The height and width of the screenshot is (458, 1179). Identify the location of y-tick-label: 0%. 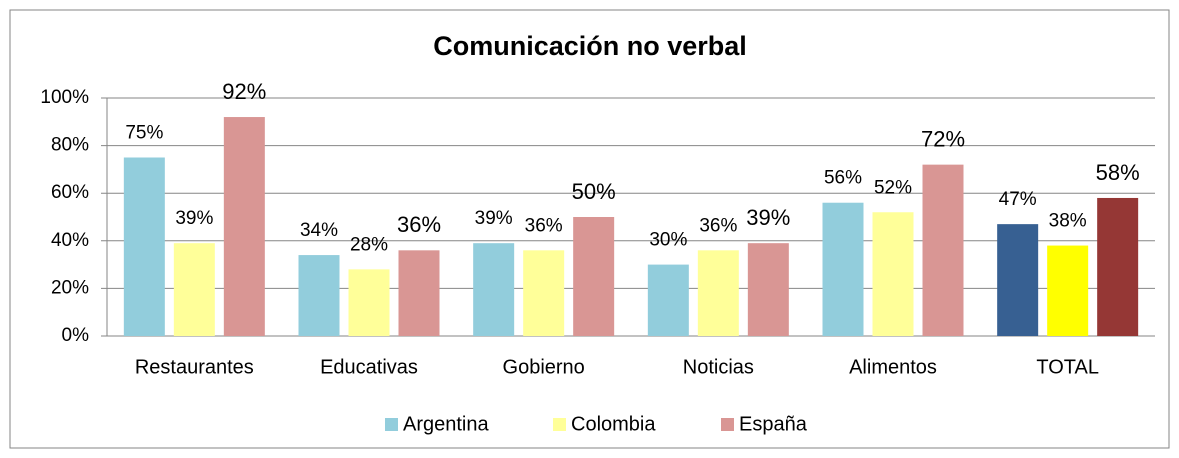
(76, 335).